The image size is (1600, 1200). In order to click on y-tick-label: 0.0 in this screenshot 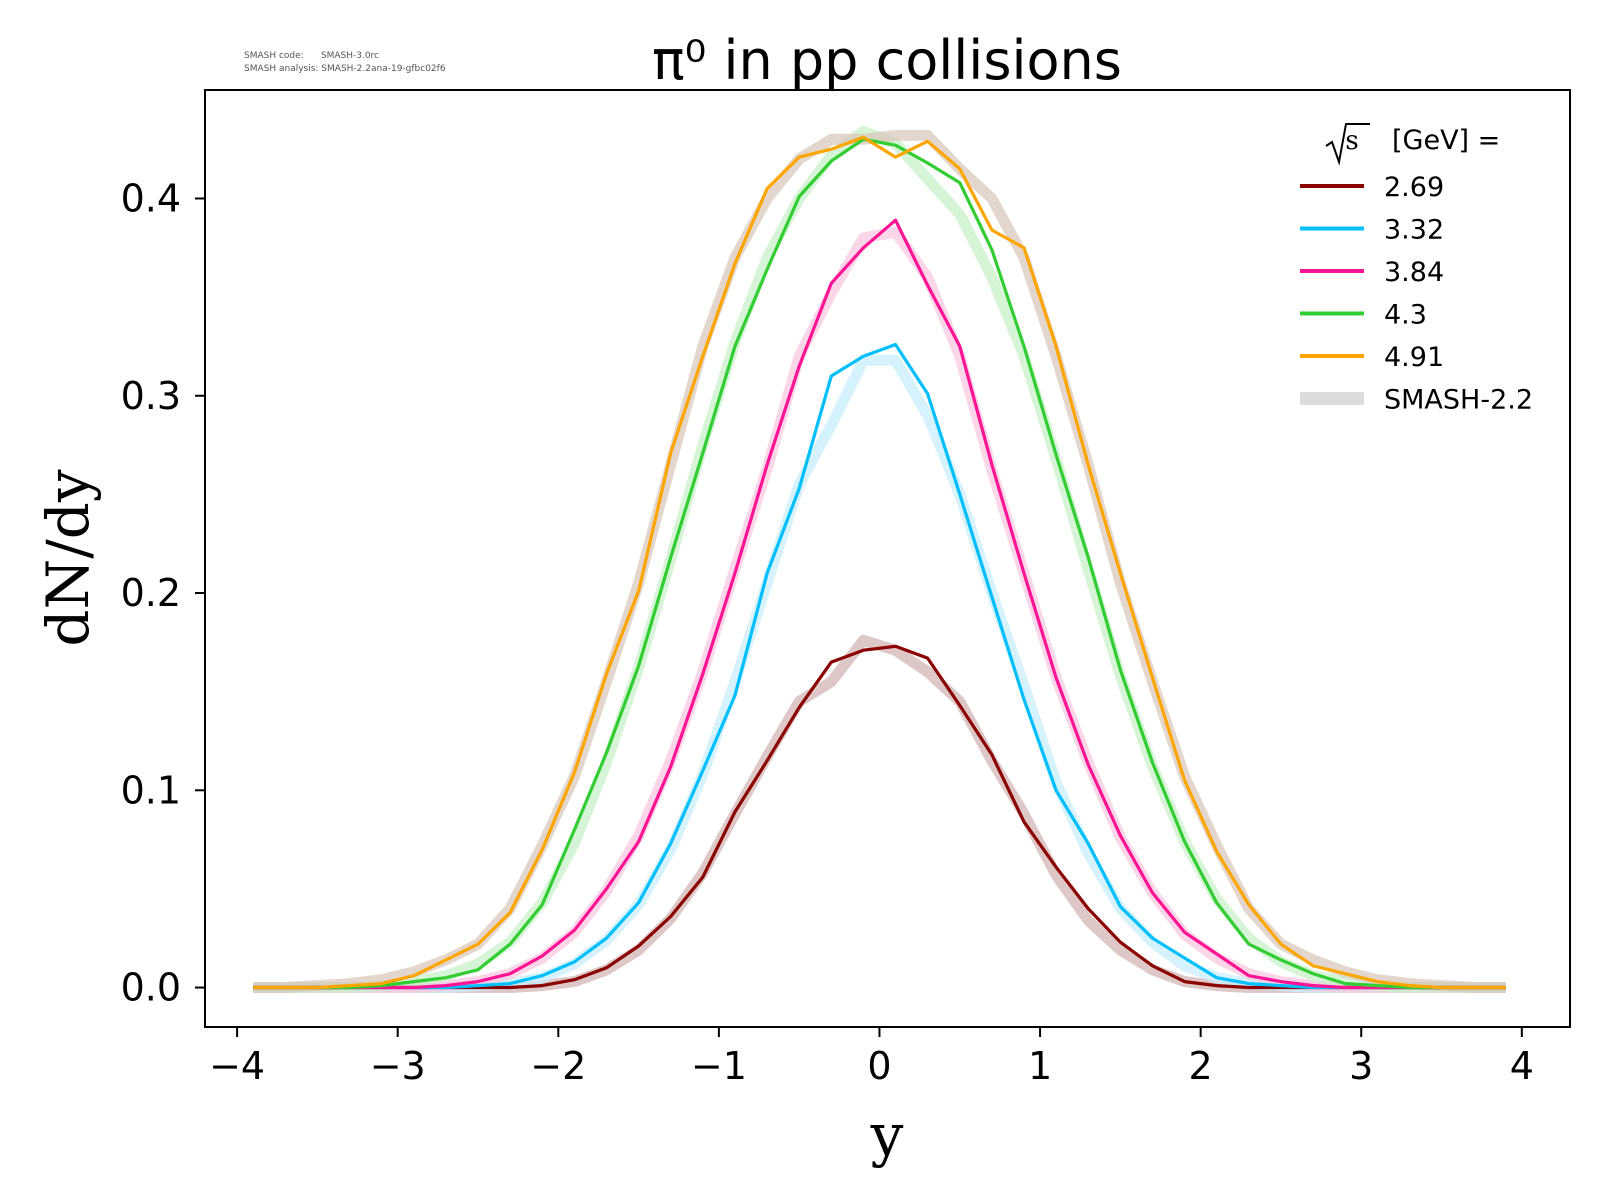, I will do `click(151, 988)`.